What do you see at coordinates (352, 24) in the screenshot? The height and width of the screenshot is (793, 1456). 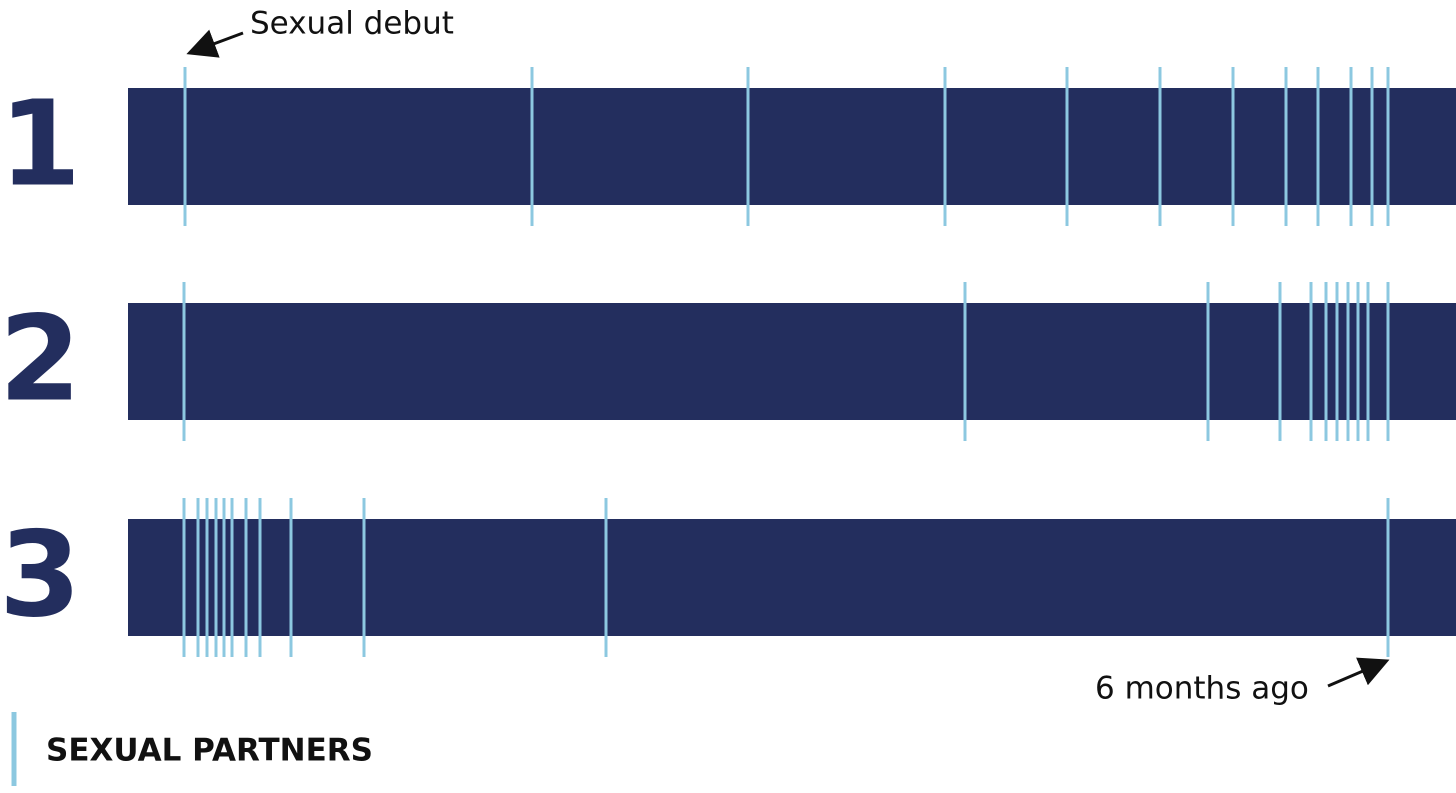 I see `start-annotation: Sexual debut` at bounding box center [352, 24].